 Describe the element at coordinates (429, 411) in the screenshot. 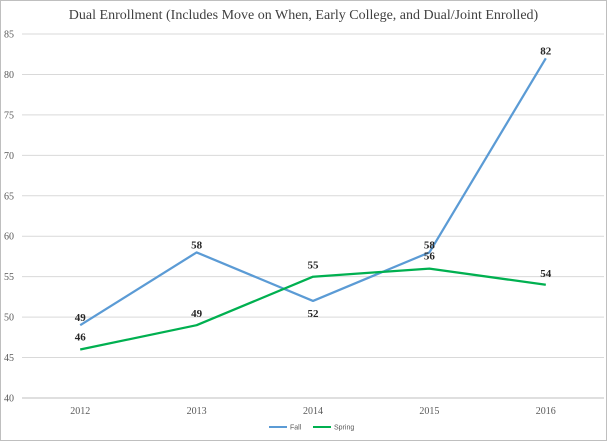

I see `x-tick-label: 2015` at that location.